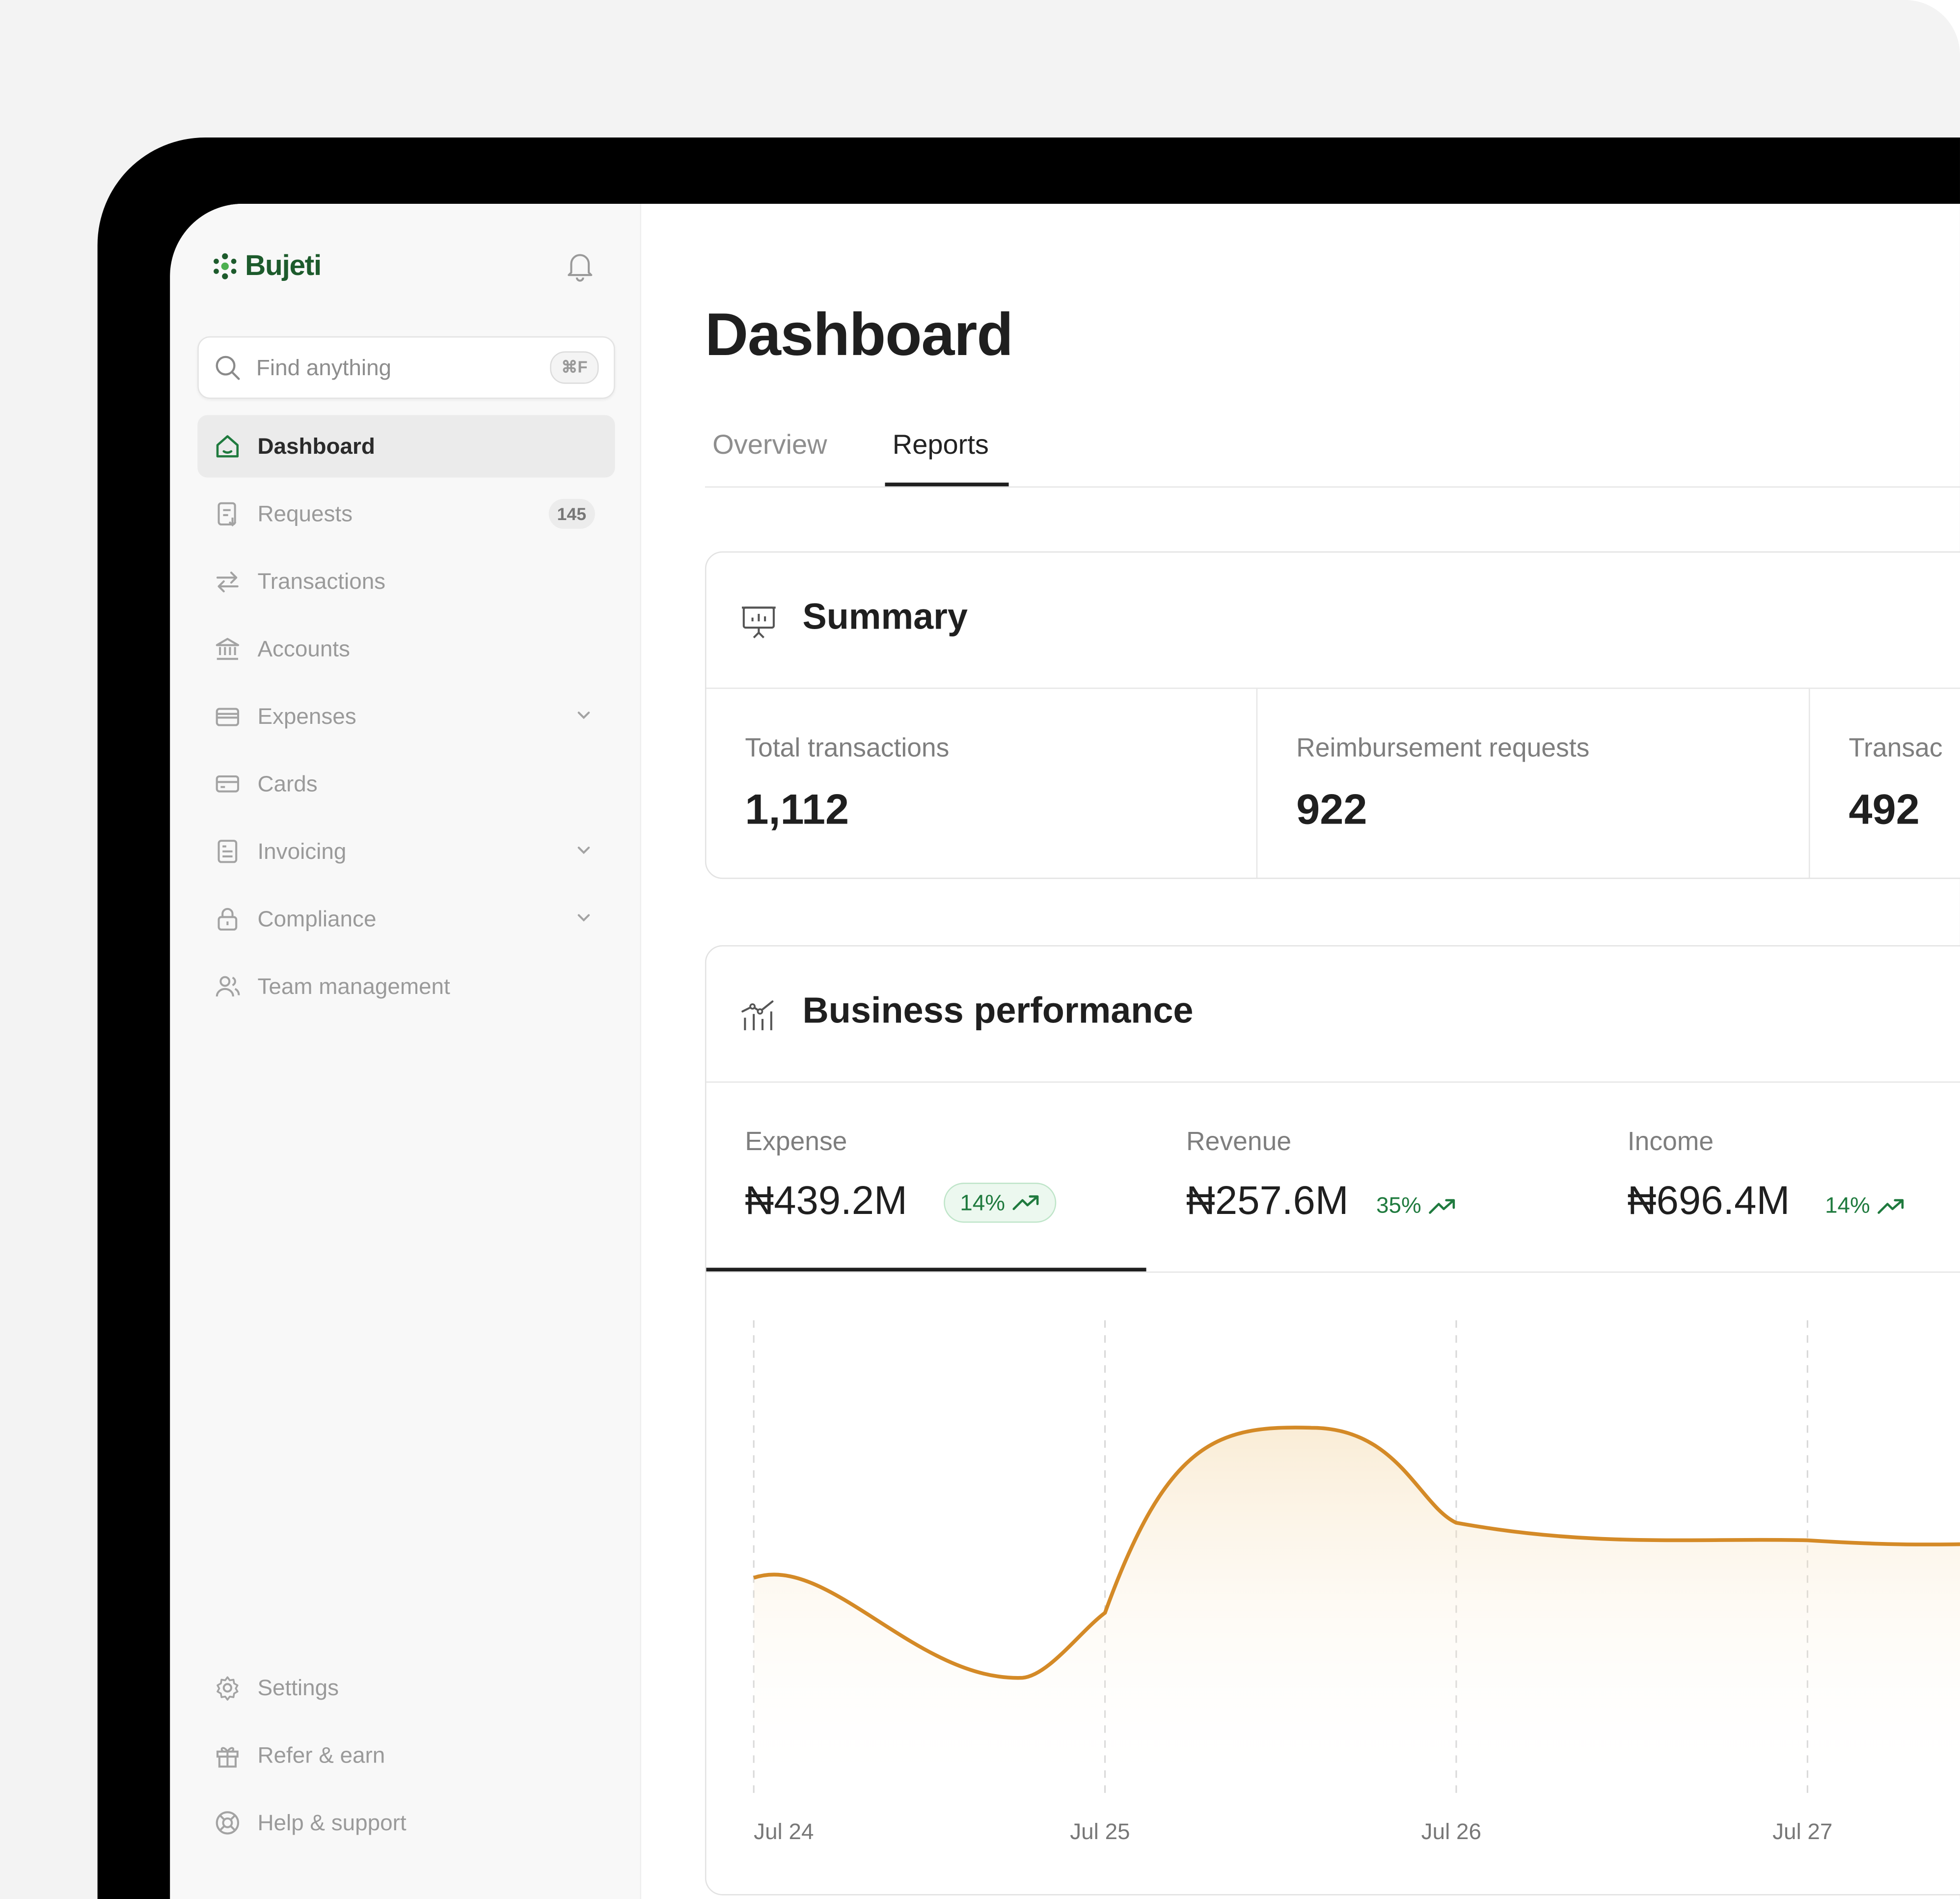 The image size is (1960, 1899). Describe the element at coordinates (387, 367) in the screenshot. I see `search-input` at that location.